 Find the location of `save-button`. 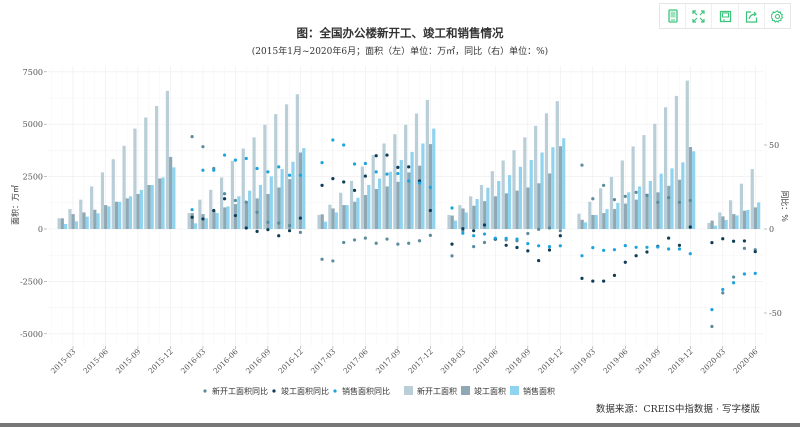

save-button is located at coordinates (725, 16).